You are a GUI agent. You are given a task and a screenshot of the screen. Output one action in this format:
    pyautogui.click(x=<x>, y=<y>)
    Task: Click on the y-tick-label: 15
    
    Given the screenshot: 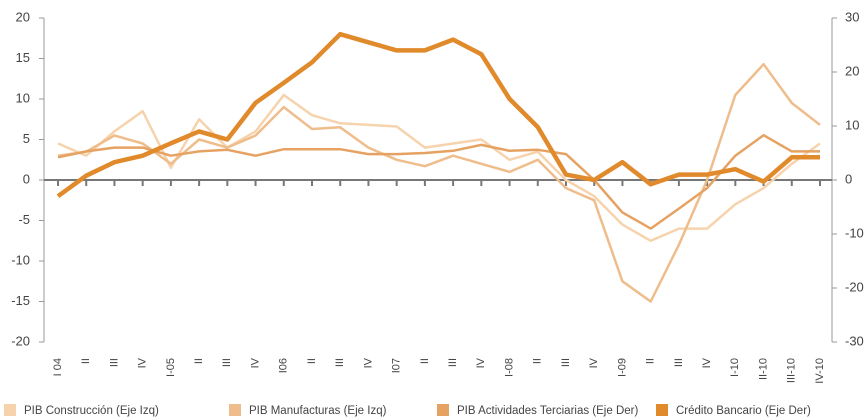 What is the action you would take?
    pyautogui.click(x=23, y=57)
    